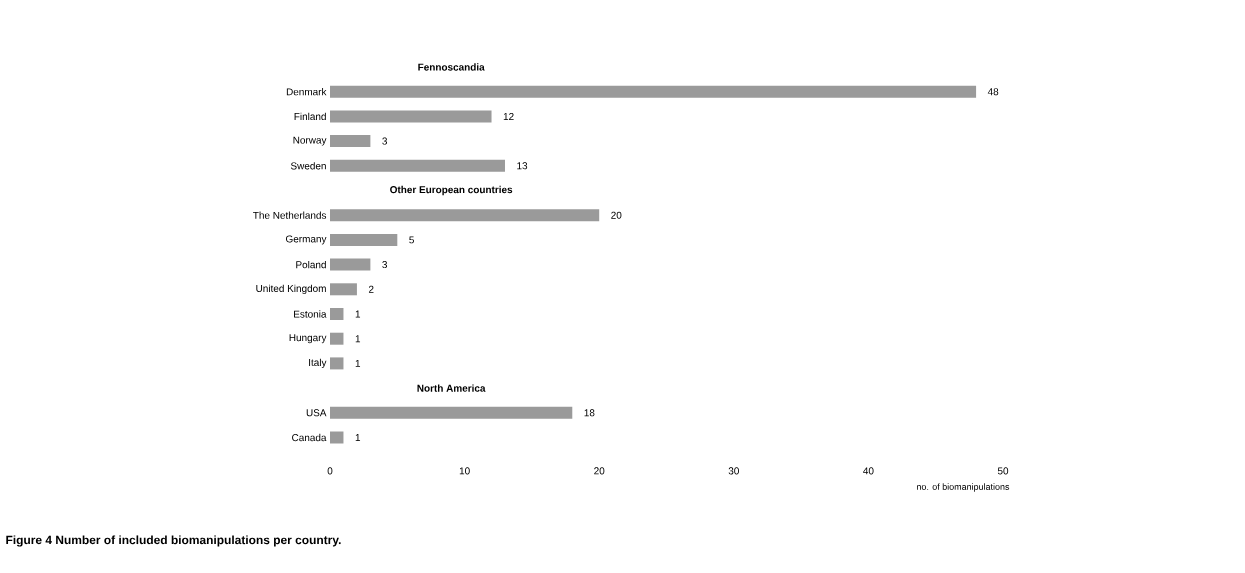  I want to click on y-tick-label: Italy, so click(318, 363).